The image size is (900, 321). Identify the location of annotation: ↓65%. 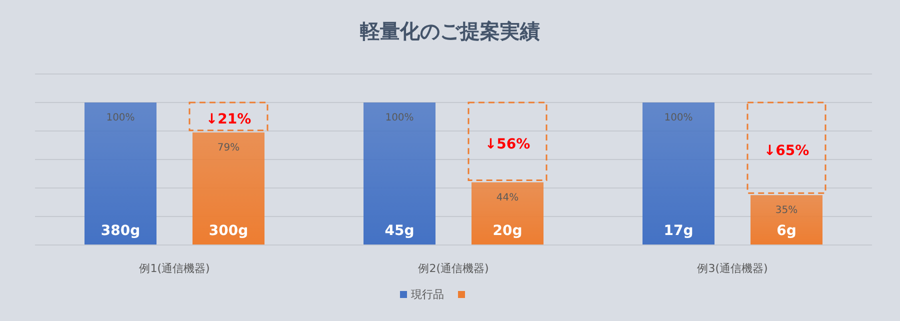
(787, 150).